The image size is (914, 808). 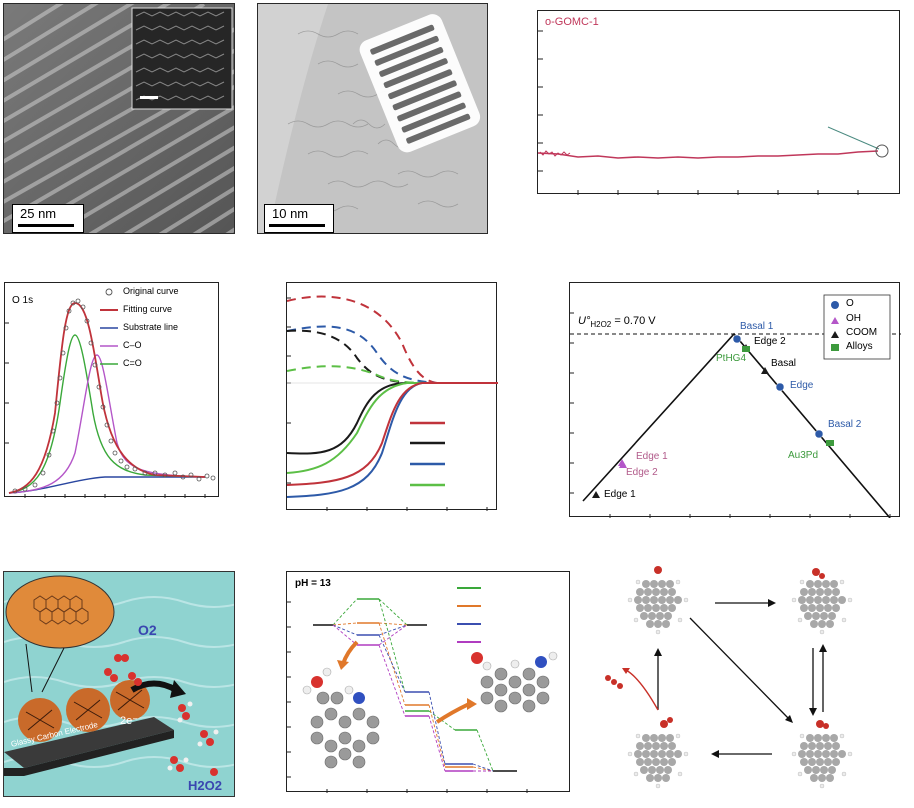 I want to click on point-edge1-oh: Edge 1, so click(x=652, y=456).